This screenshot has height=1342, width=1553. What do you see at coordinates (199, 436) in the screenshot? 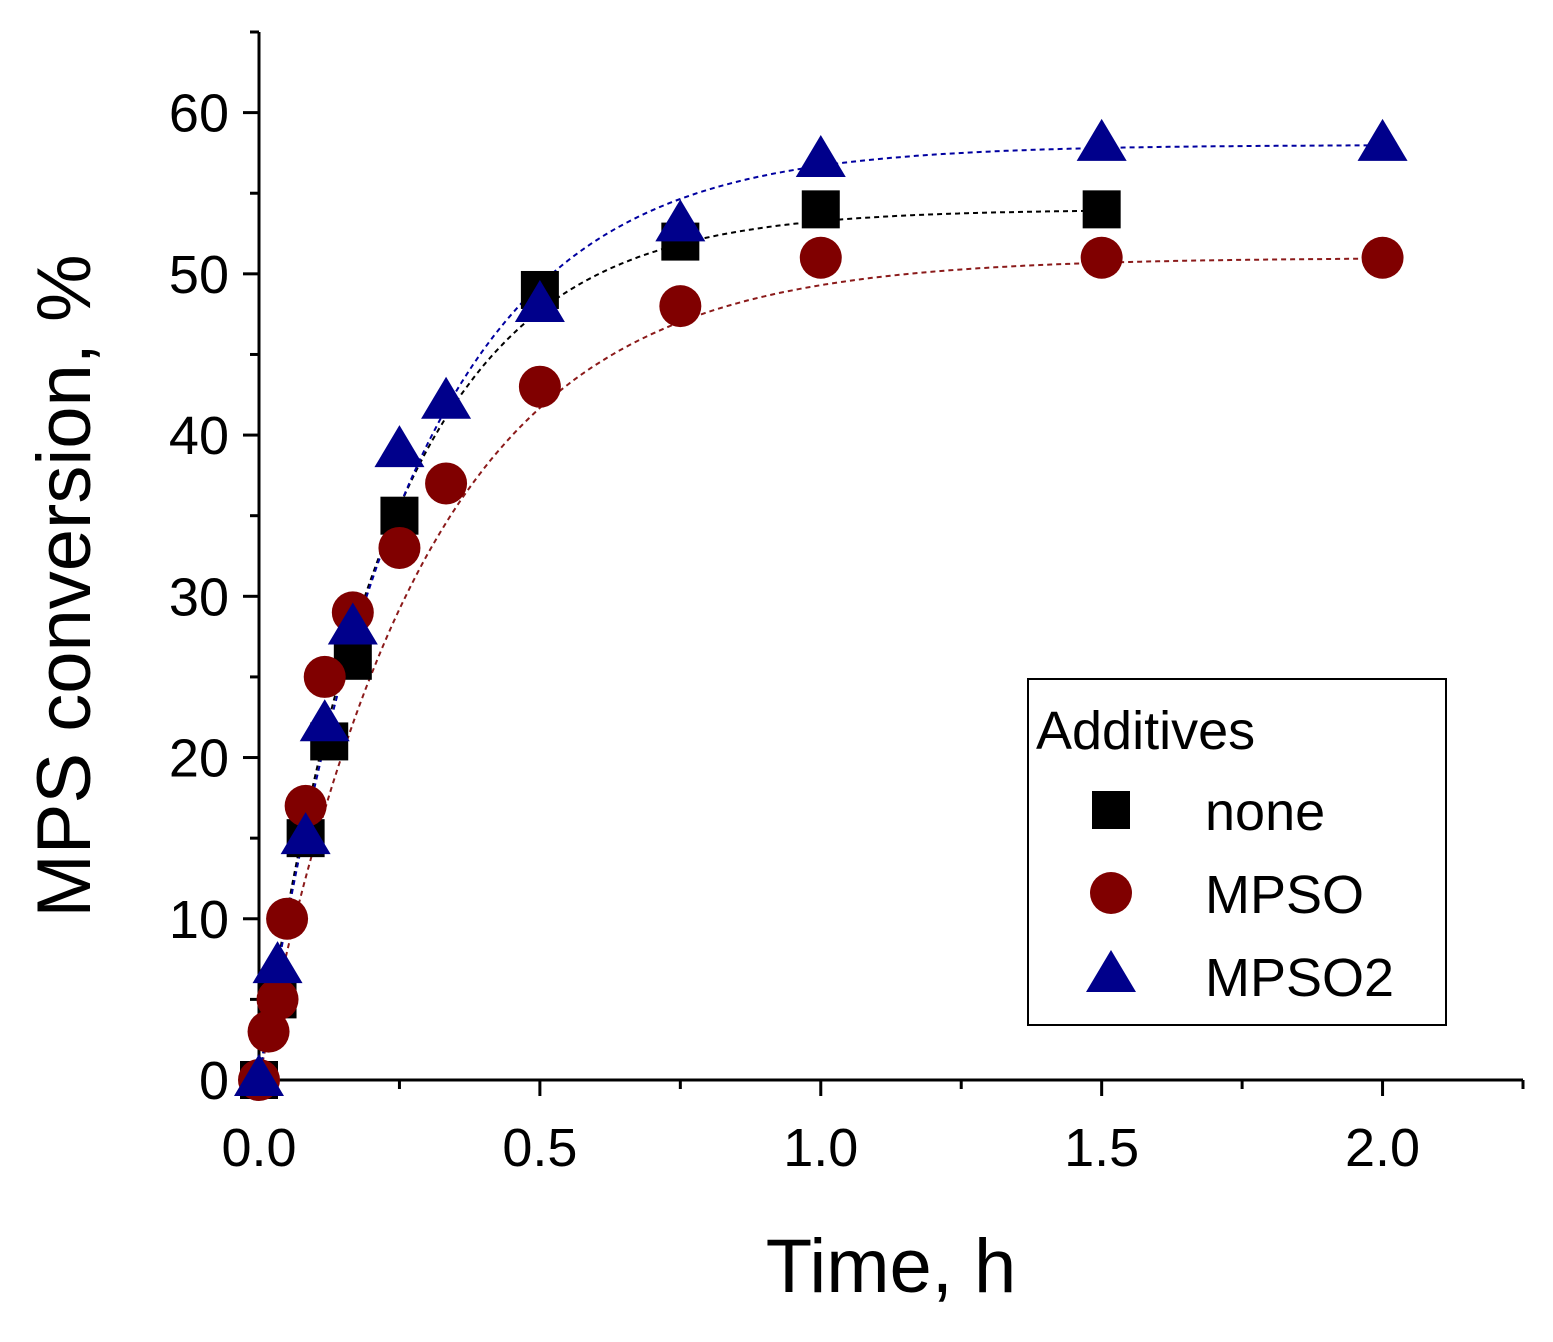
I see `y-tick-label: 40` at bounding box center [199, 436].